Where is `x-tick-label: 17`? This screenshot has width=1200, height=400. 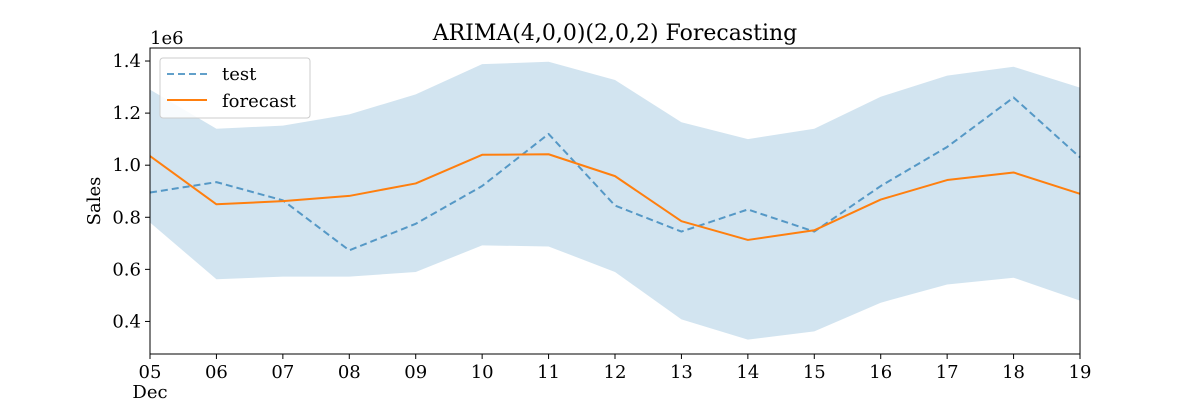
x-tick-label: 17 is located at coordinates (947, 372).